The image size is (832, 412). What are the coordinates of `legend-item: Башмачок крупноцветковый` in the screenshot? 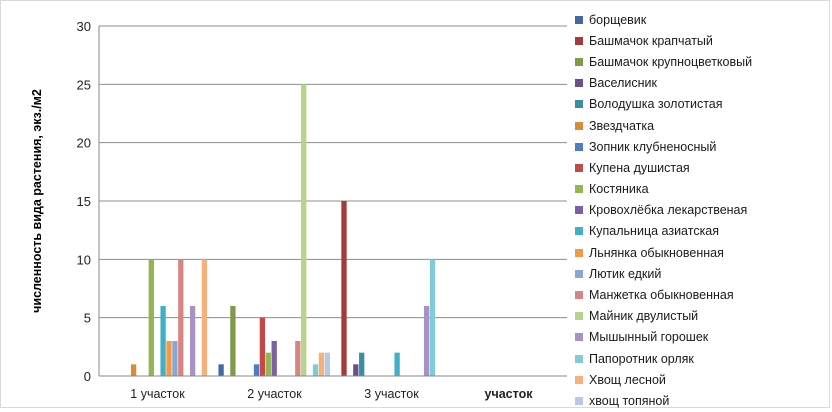 It's located at (703, 61).